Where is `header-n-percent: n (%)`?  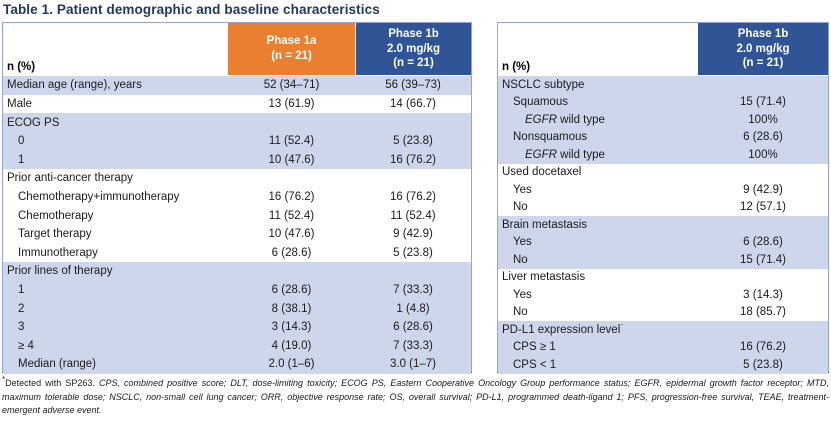 header-n-percent: n (%) is located at coordinates (598, 49).